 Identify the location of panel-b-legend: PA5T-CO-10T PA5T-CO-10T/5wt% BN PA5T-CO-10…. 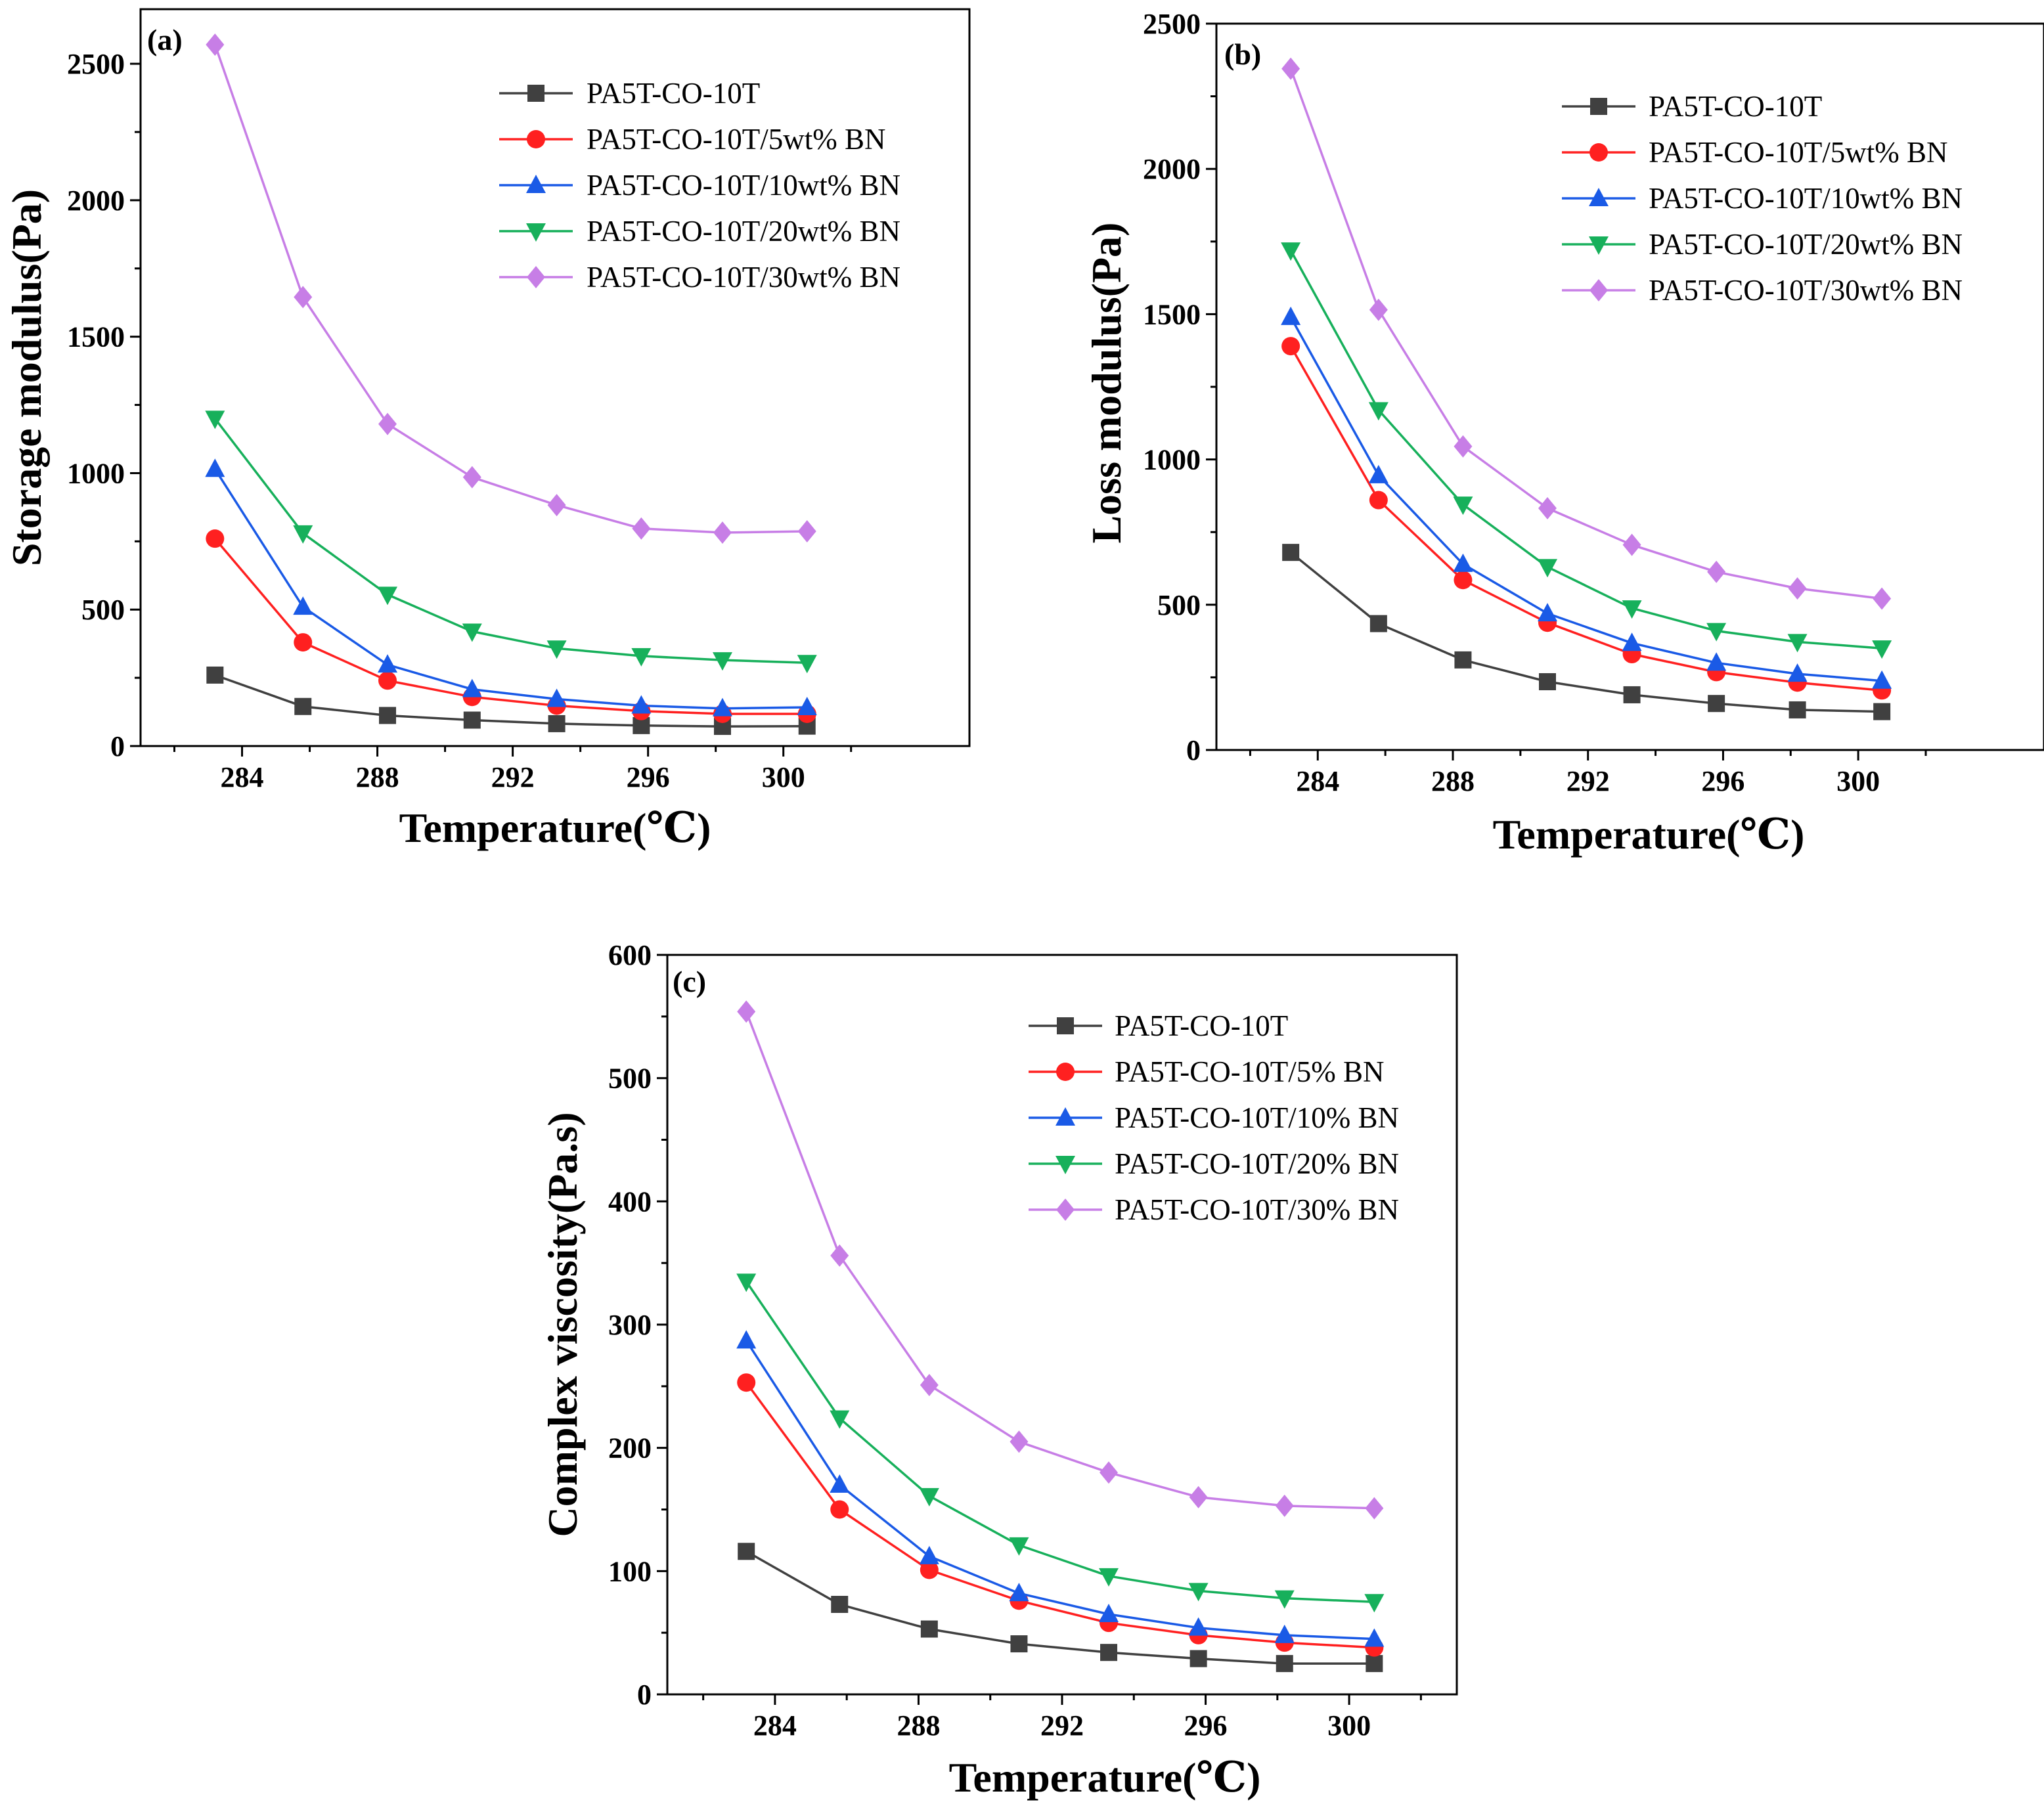
(1762, 198).